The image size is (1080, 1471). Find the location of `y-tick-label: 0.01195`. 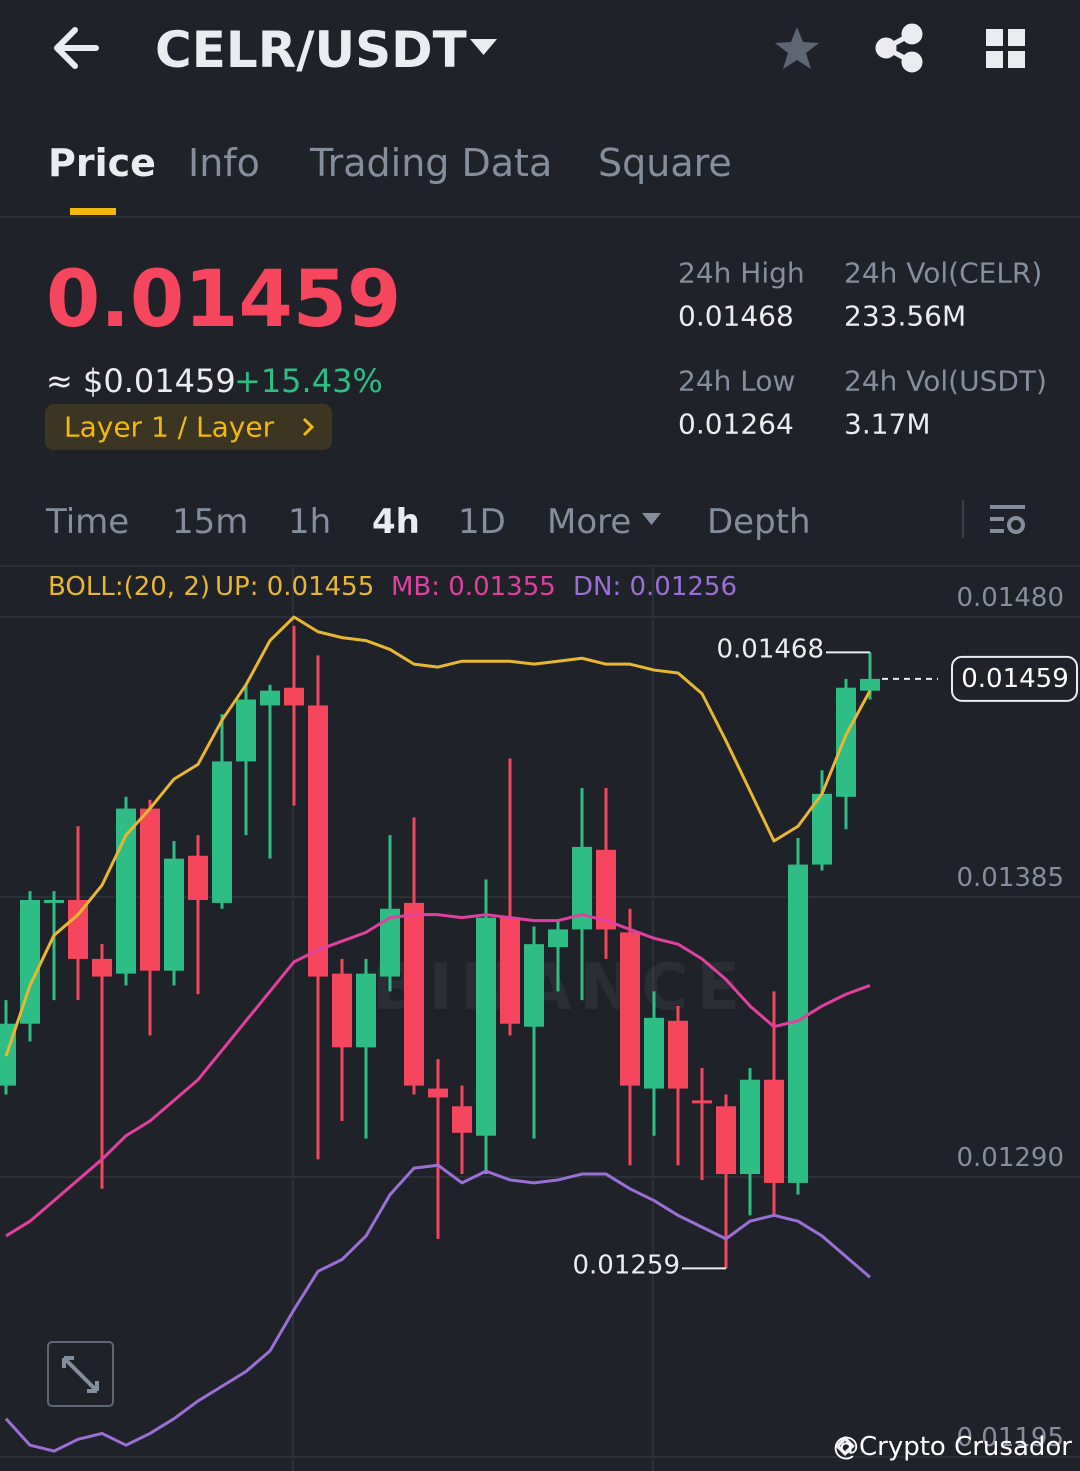

y-tick-label: 0.01195 is located at coordinates (1010, 1438).